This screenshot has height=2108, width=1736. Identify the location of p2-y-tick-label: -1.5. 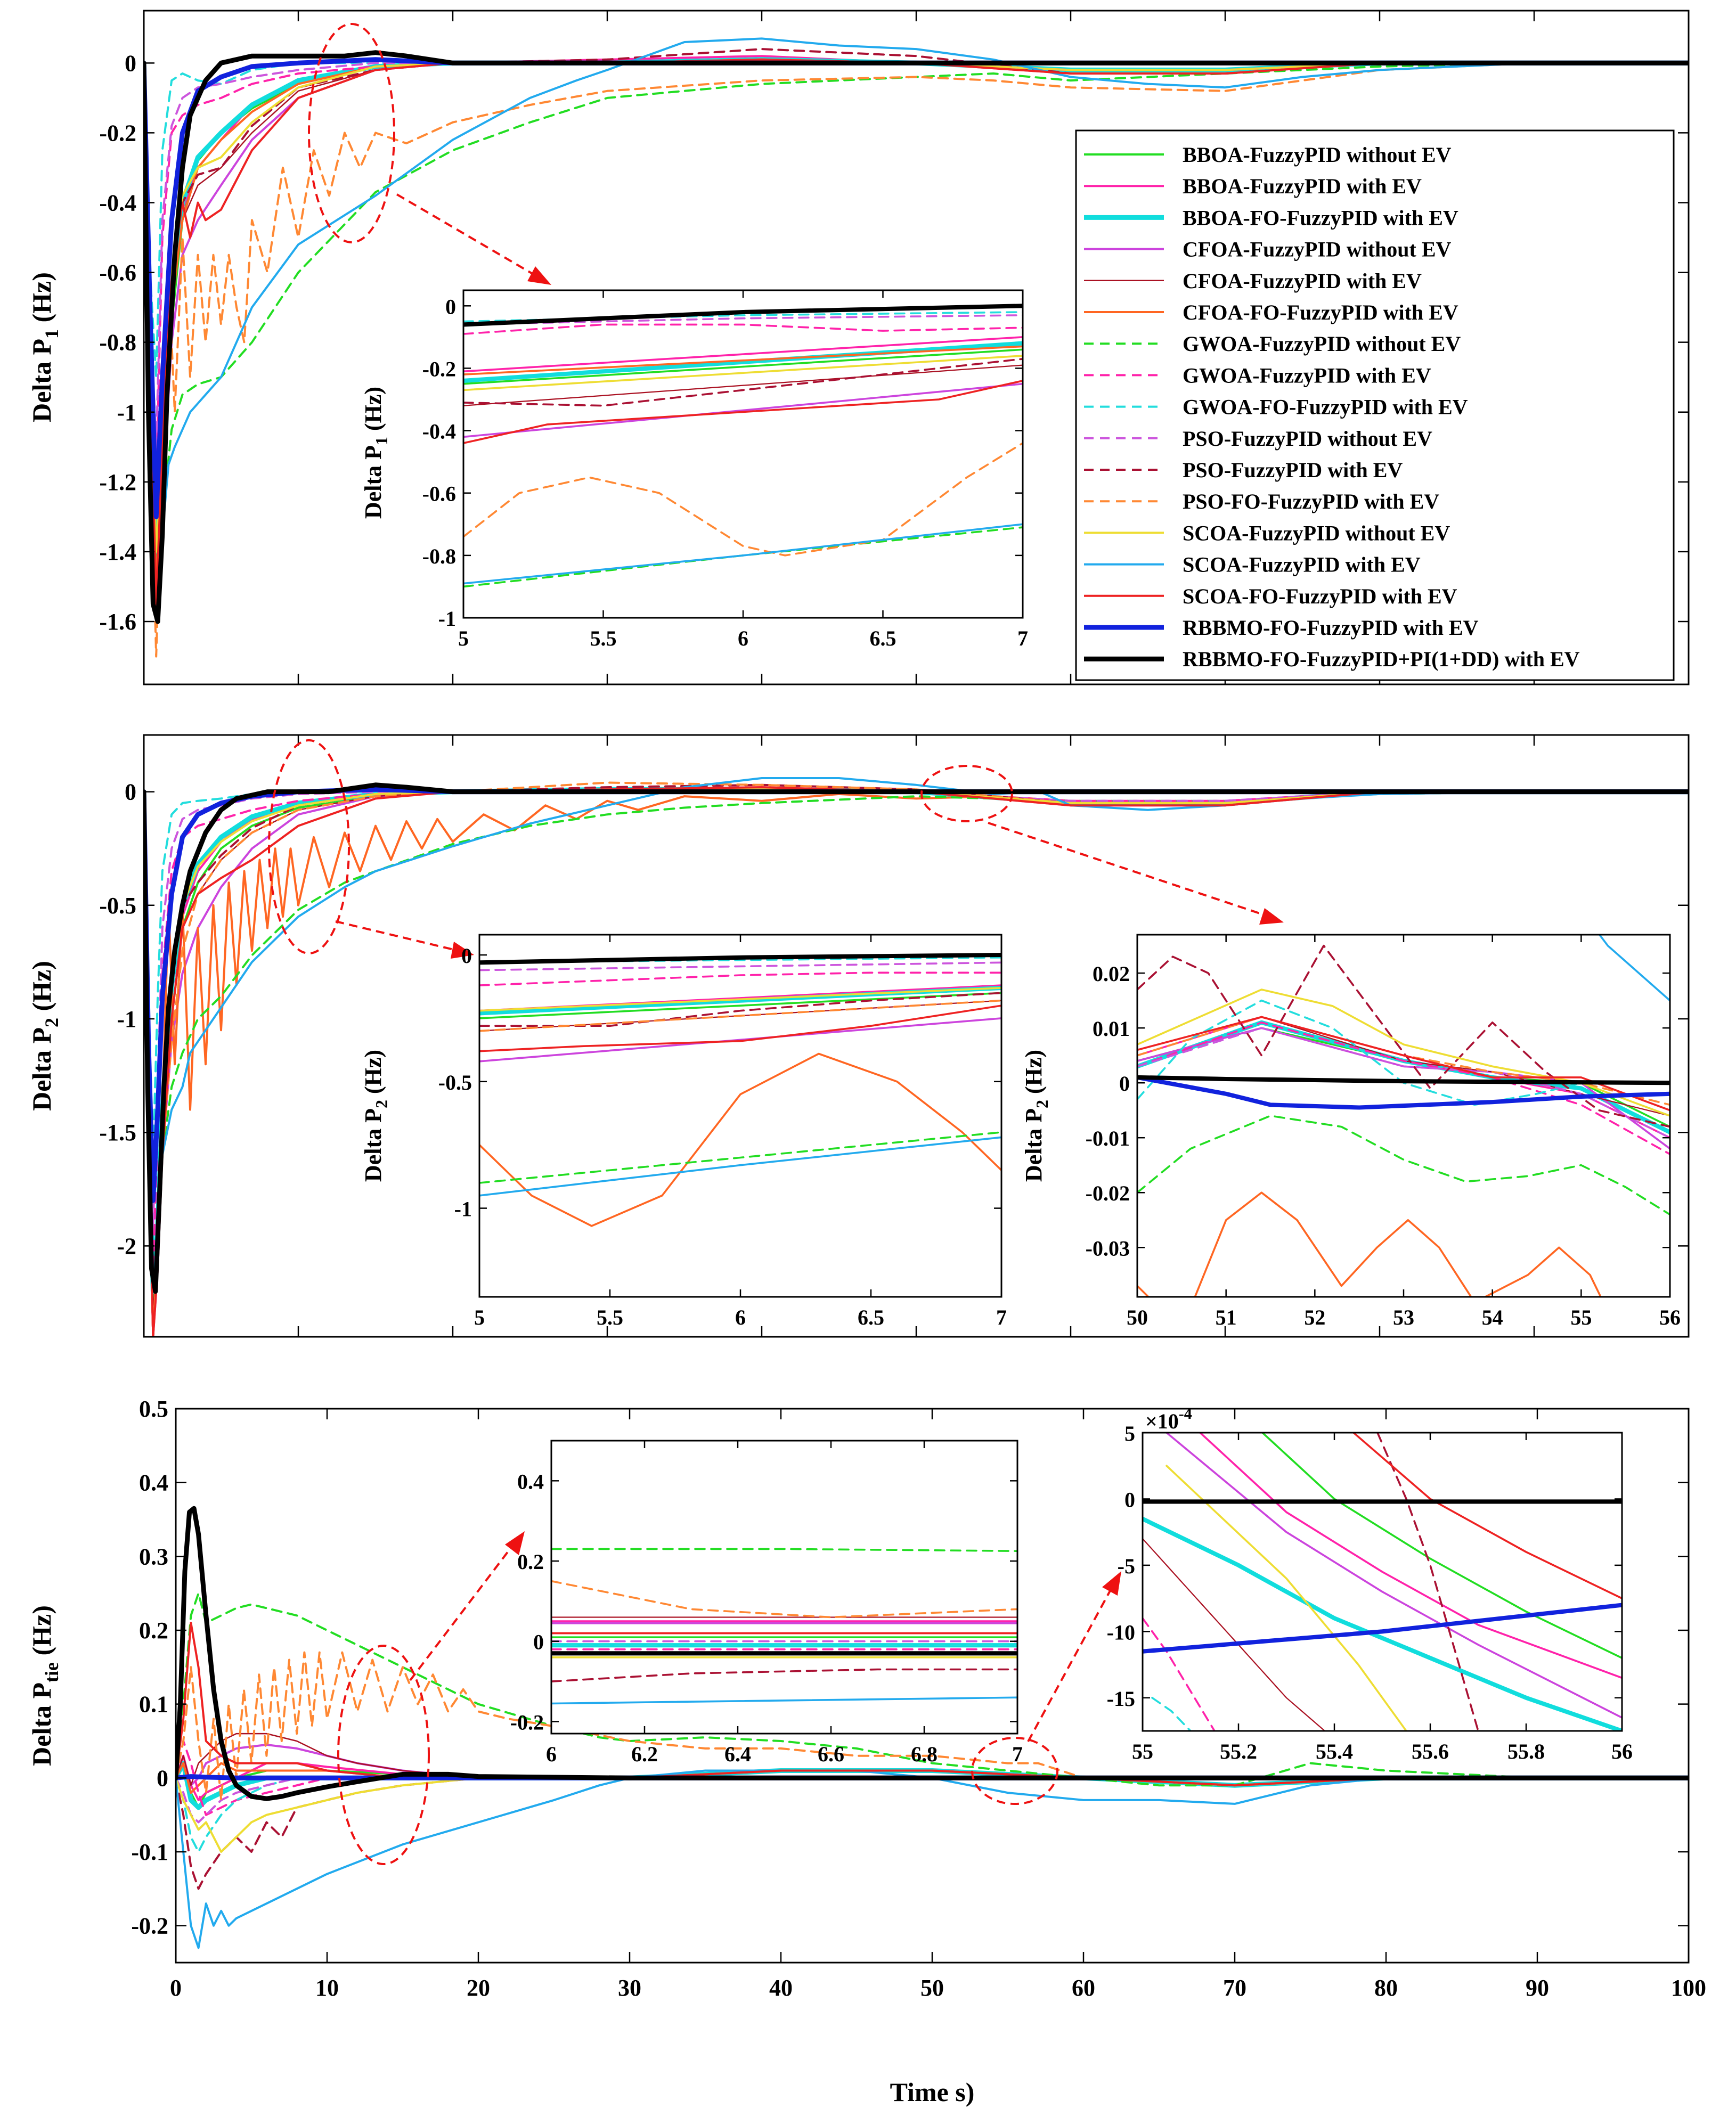
(117, 1133).